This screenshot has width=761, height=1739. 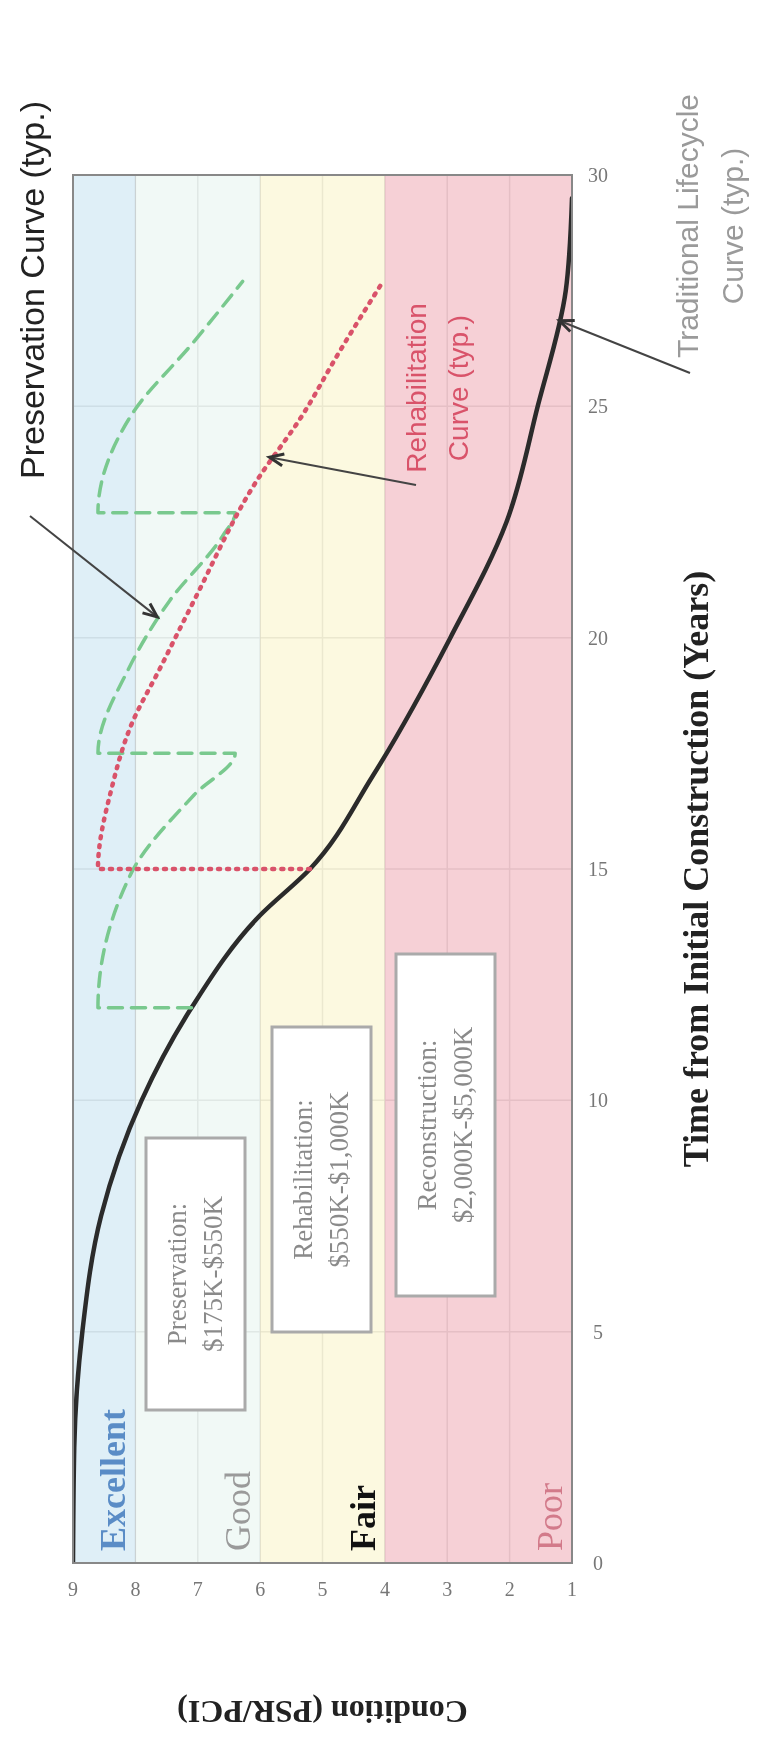 I want to click on y-tick-label: 30, so click(x=598, y=175).